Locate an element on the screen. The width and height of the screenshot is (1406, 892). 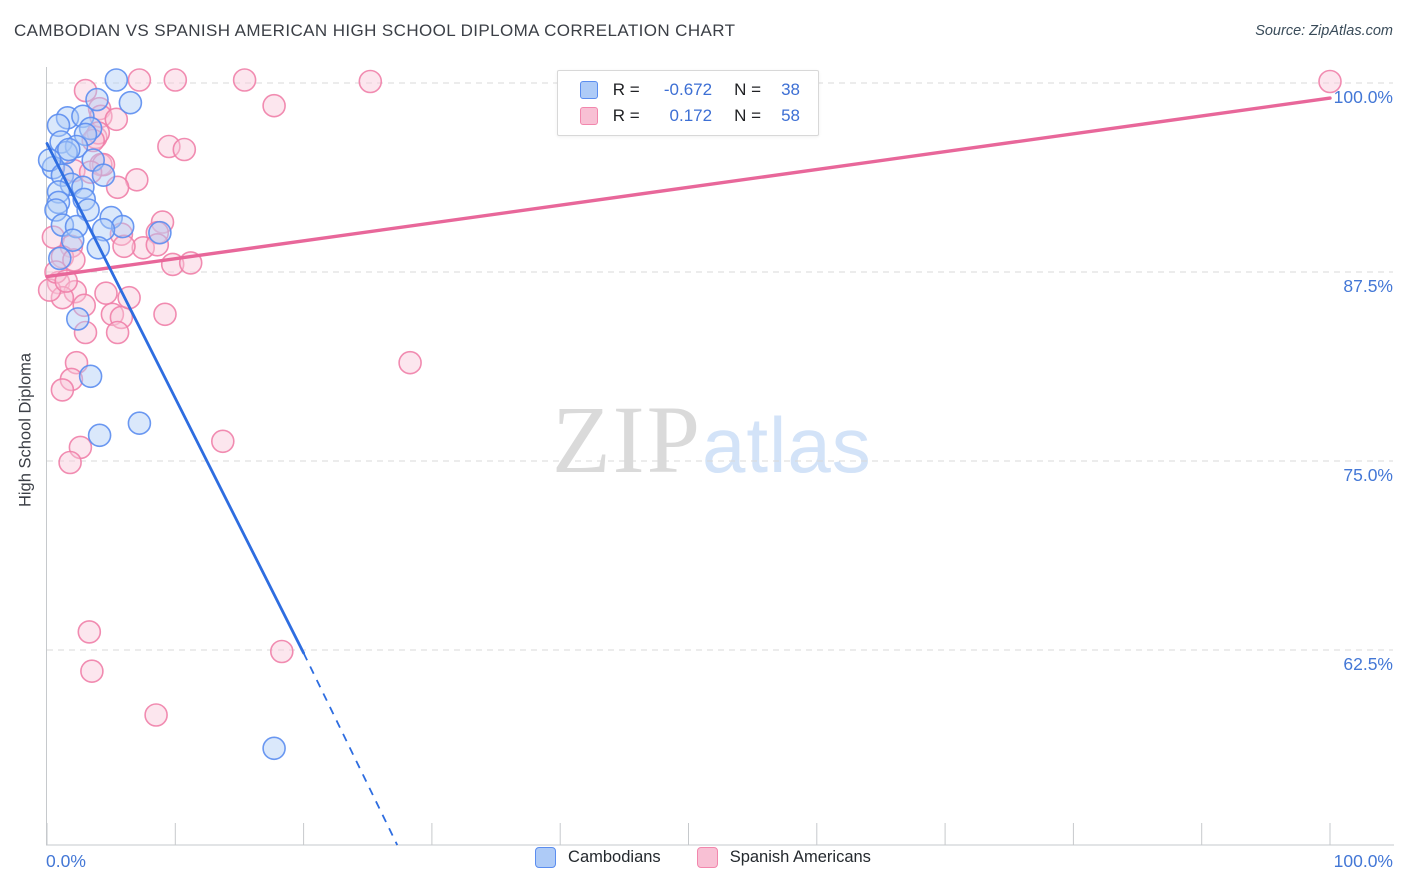
watermark-zip: ZIP is located at coordinates (627, 439).